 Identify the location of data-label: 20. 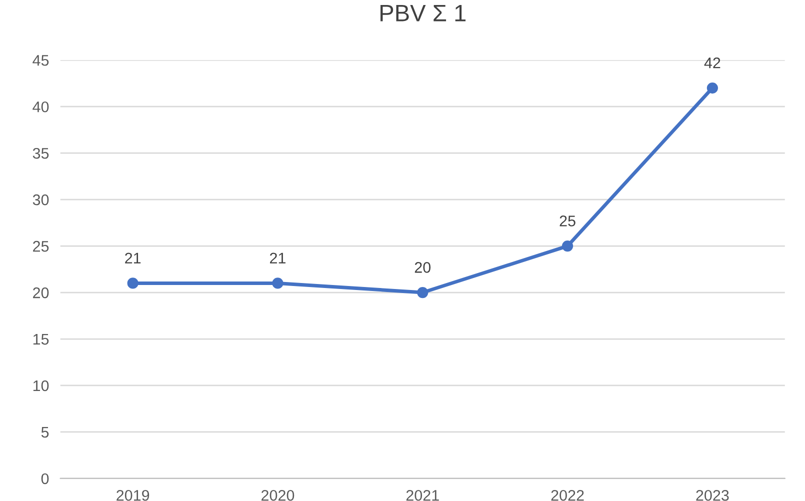
(422, 267).